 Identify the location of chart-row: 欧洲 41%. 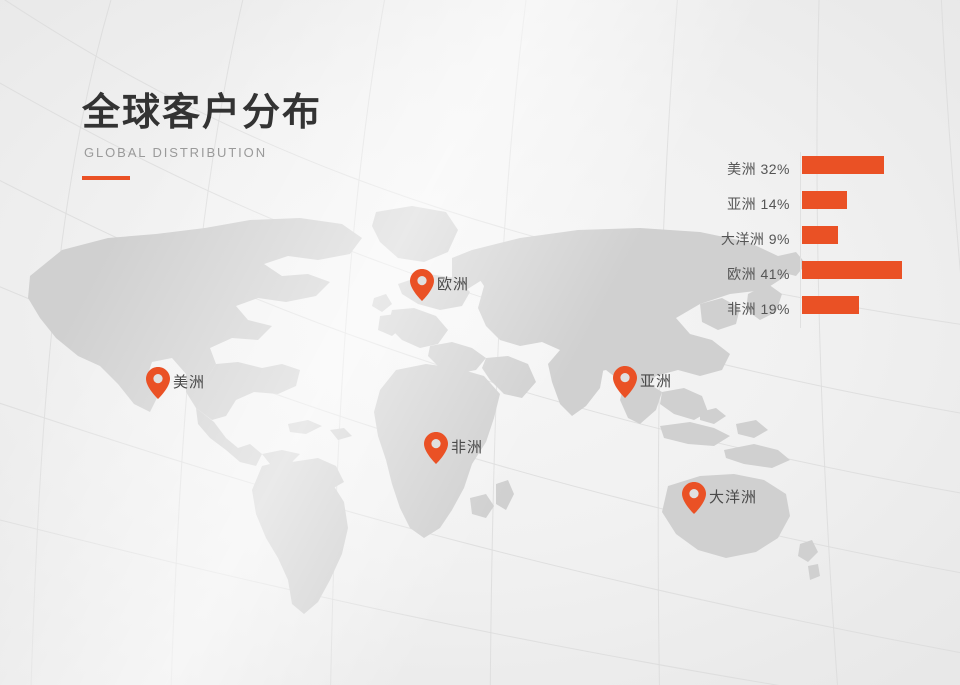
(815, 274).